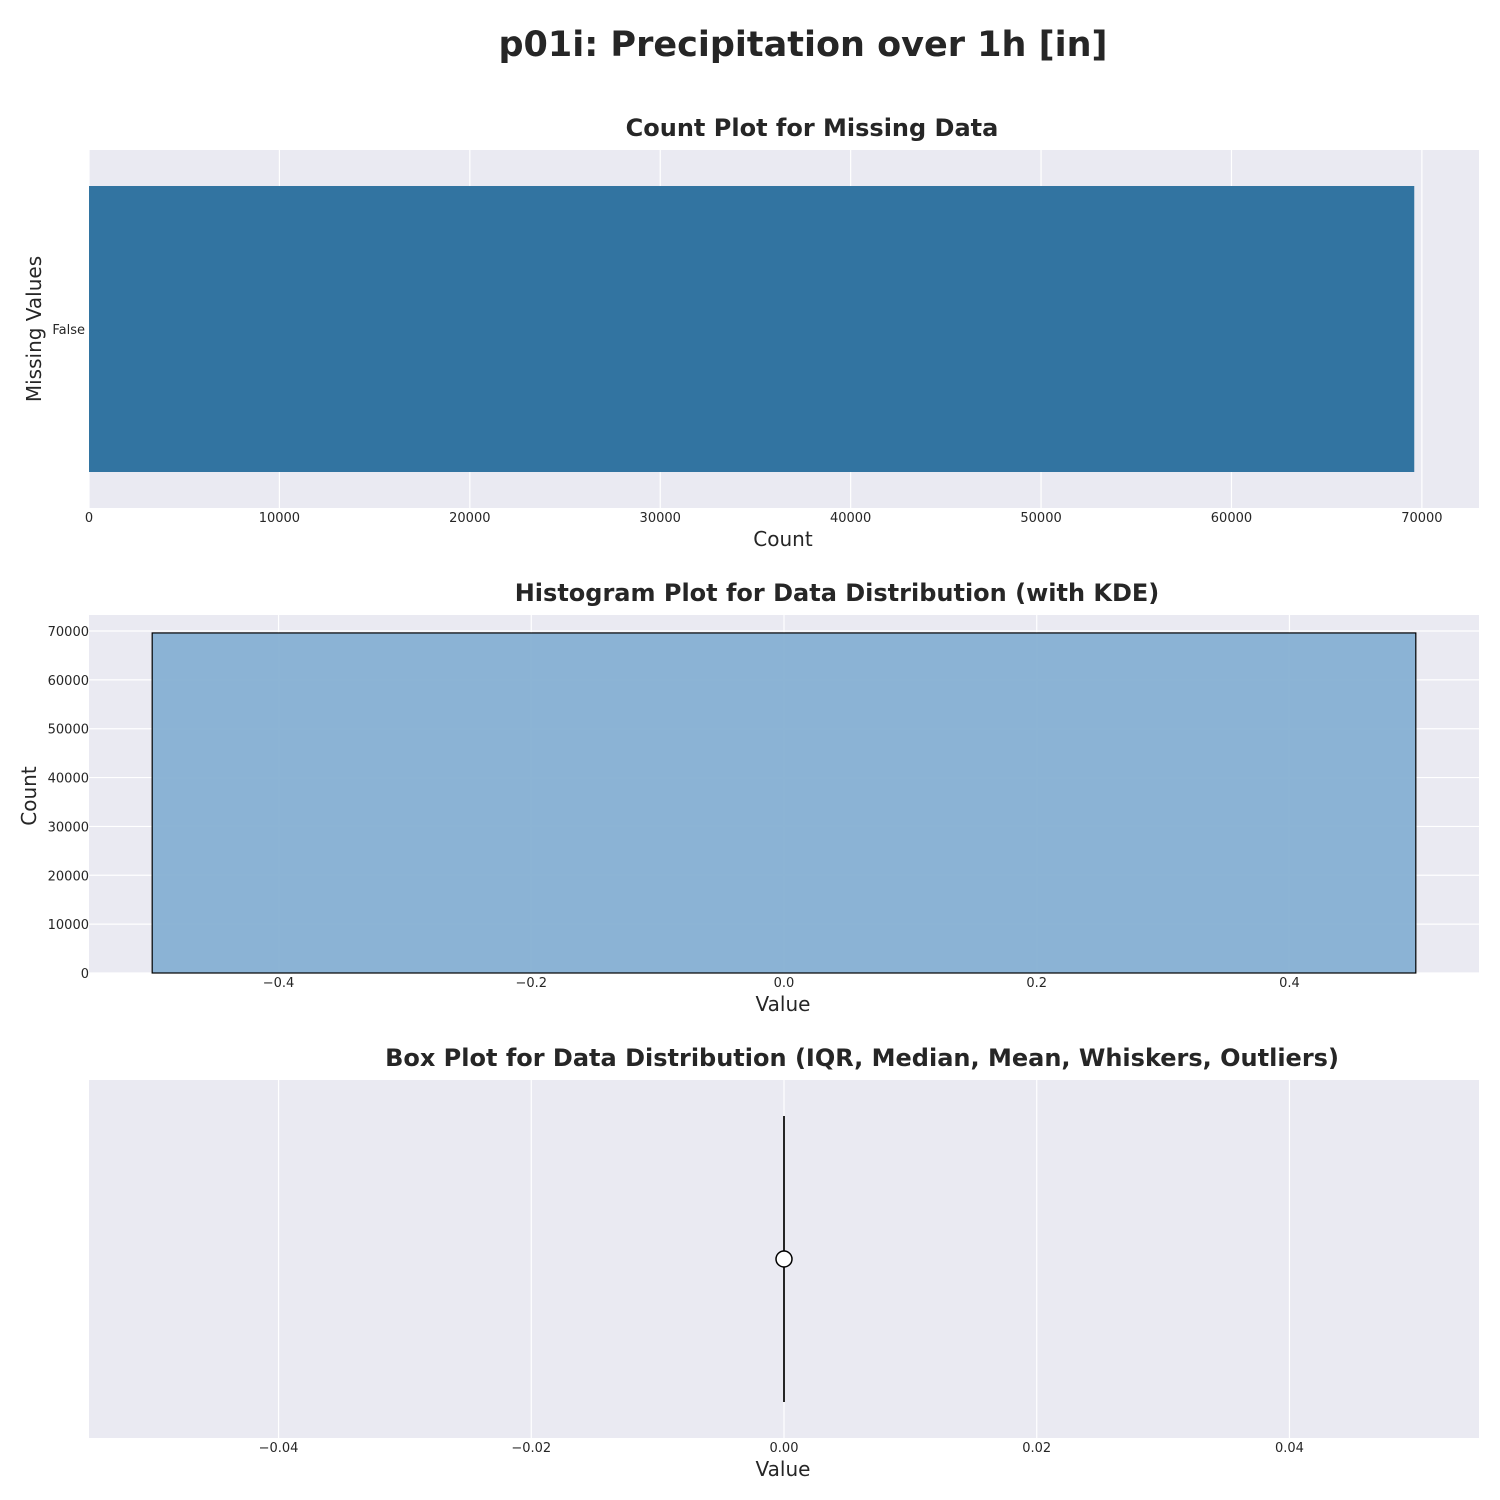 The width and height of the screenshot is (1500, 1500). What do you see at coordinates (469, 518) in the screenshot?
I see `count-plot-xtick-label: 20000` at bounding box center [469, 518].